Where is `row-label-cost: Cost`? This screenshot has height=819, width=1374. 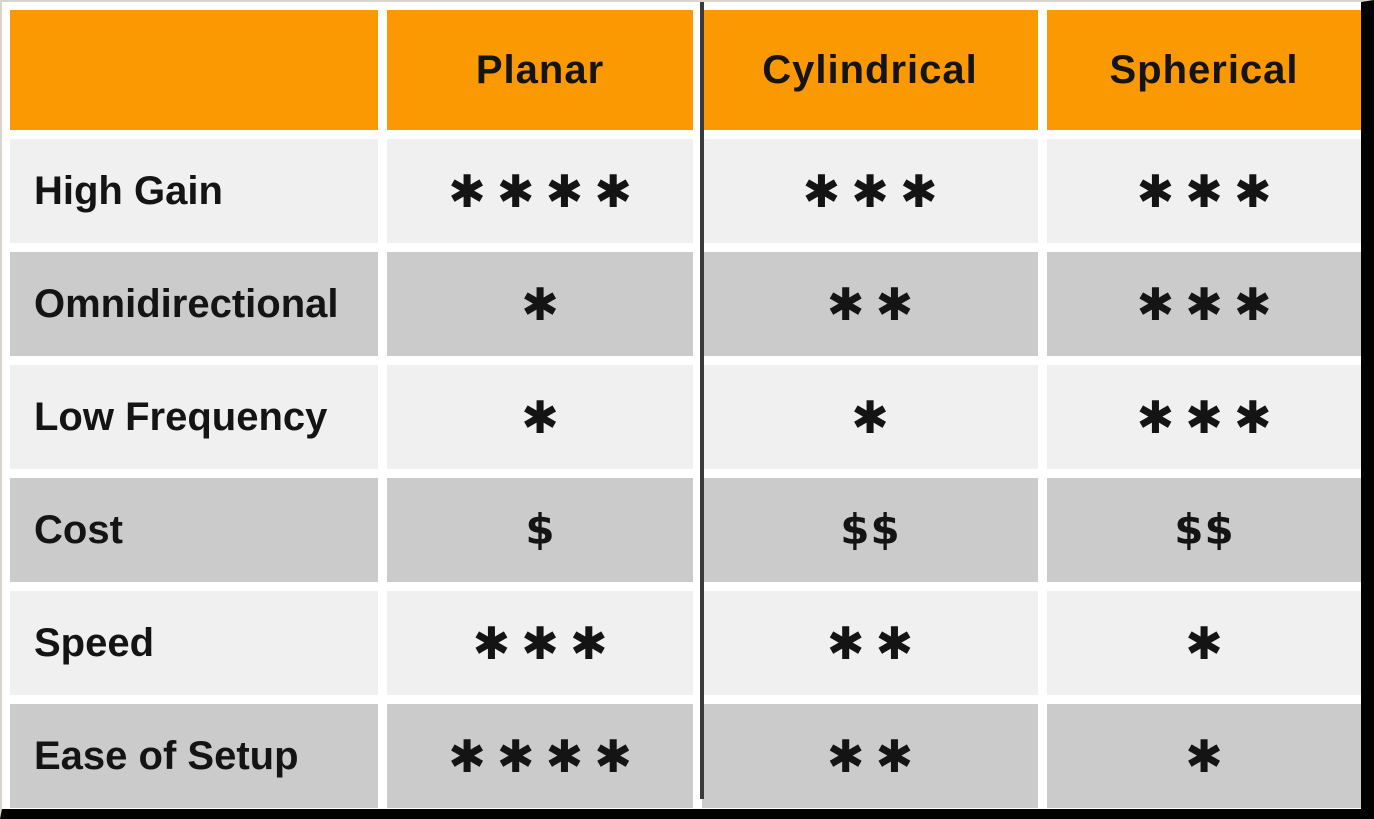 row-label-cost: Cost is located at coordinates (194, 530).